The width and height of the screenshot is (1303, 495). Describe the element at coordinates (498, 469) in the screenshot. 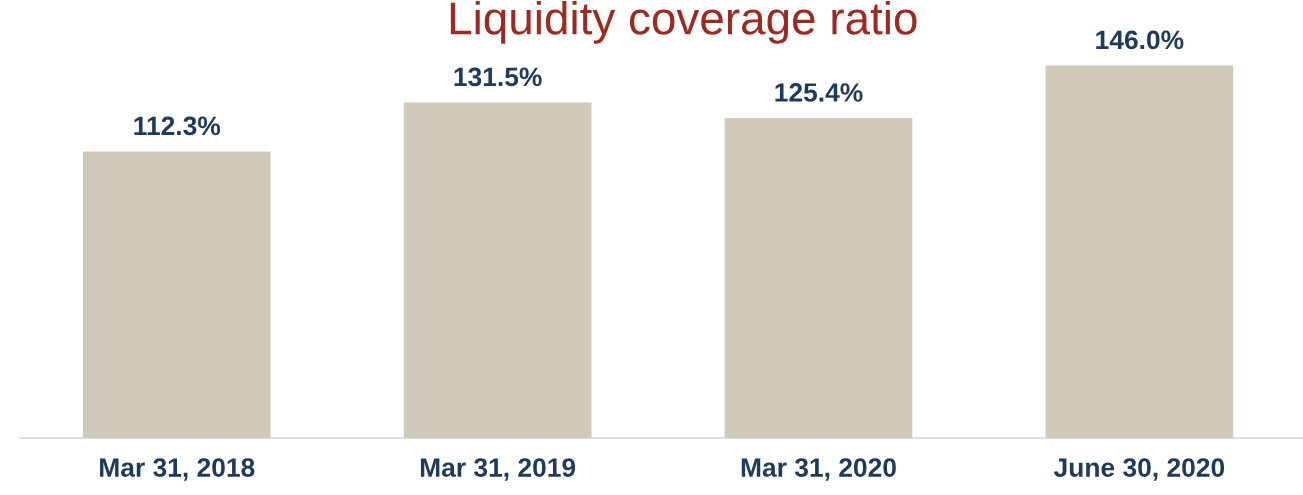

I see `x-tick-label: Mar 31, 2019` at that location.